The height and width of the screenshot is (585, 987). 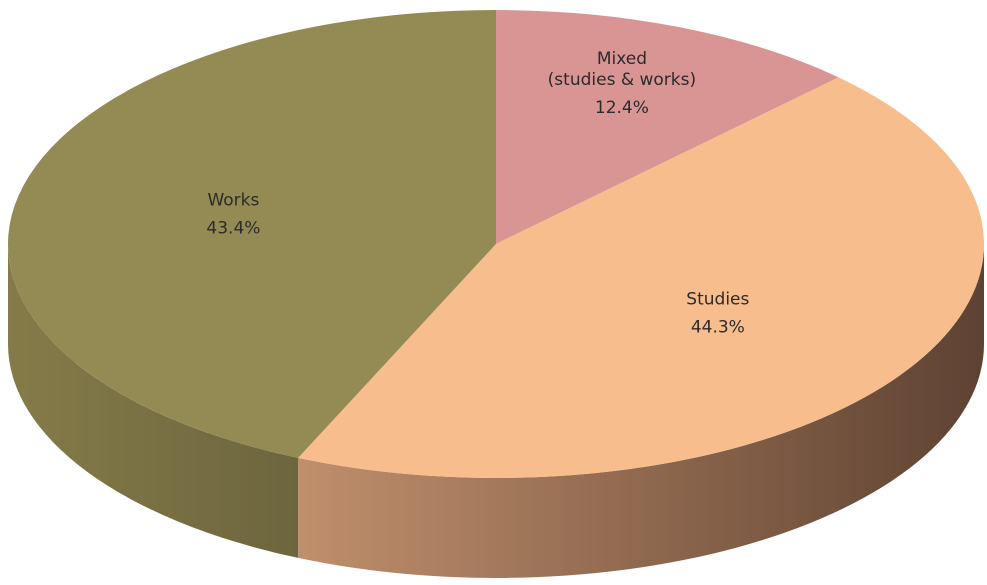 What do you see at coordinates (718, 327) in the screenshot?
I see `data-label-value: 44.3%` at bounding box center [718, 327].